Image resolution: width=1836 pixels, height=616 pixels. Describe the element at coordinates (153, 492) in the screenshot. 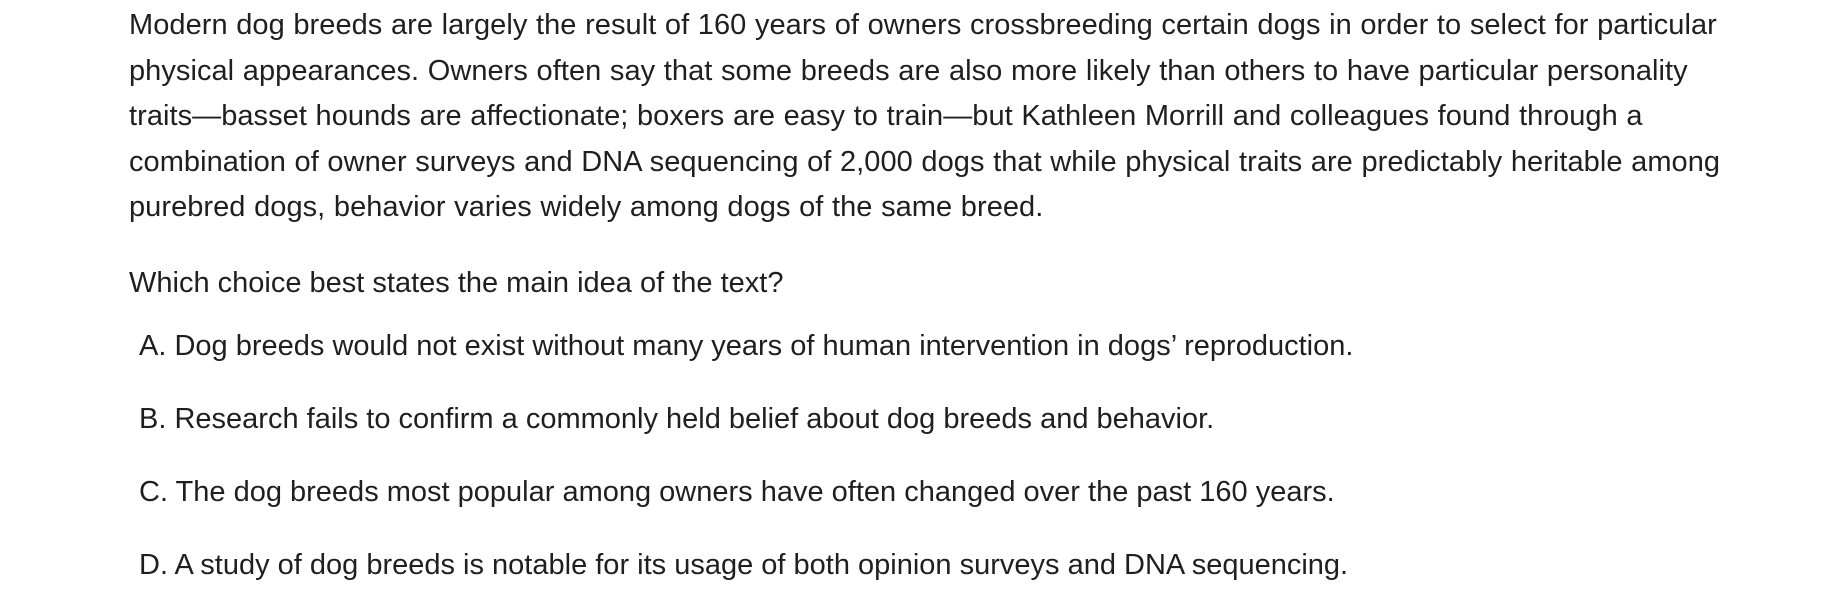

I see `choice-letter: C.` at that location.